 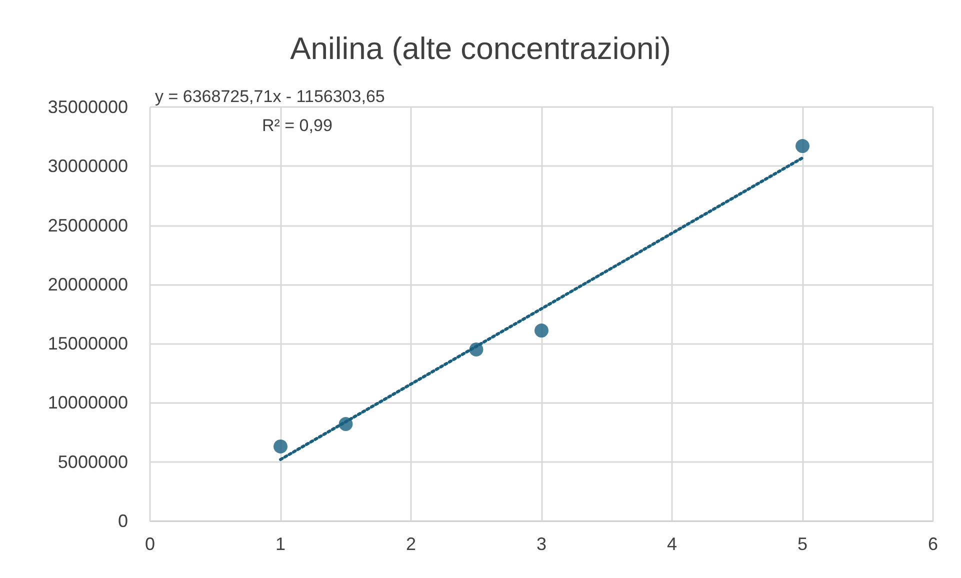 I want to click on x-tick-label: 4, so click(x=672, y=544).